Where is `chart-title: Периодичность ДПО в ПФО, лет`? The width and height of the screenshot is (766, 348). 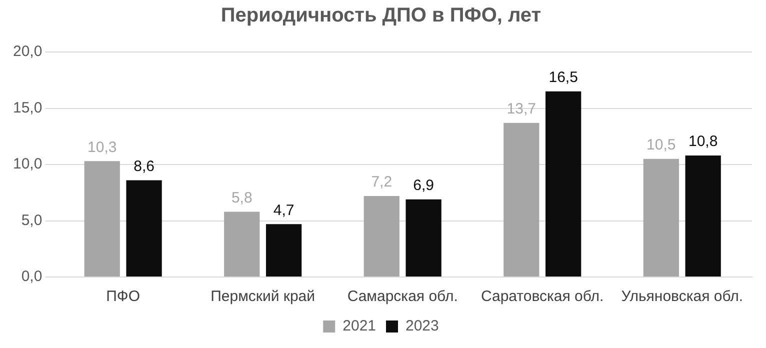
chart-title: Периодичность ДПО в ПФО, лет is located at coordinates (381, 15).